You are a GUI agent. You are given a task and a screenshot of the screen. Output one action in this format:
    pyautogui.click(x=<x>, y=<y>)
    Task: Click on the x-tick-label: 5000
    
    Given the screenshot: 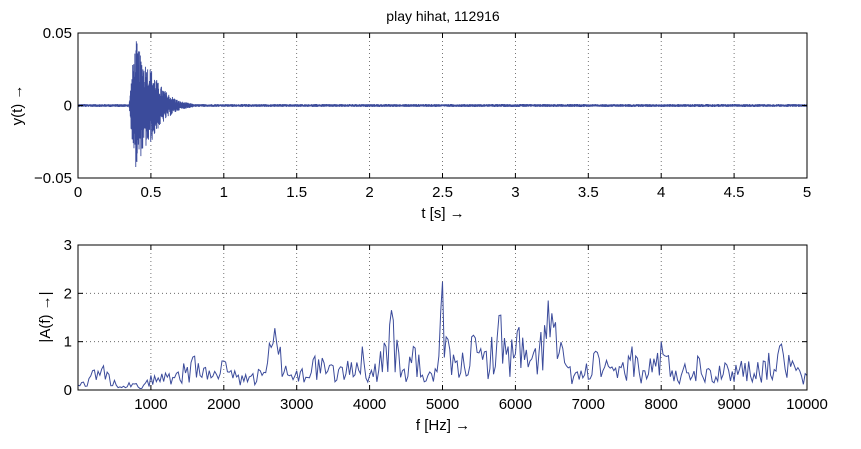 What is the action you would take?
    pyautogui.click(x=442, y=404)
    